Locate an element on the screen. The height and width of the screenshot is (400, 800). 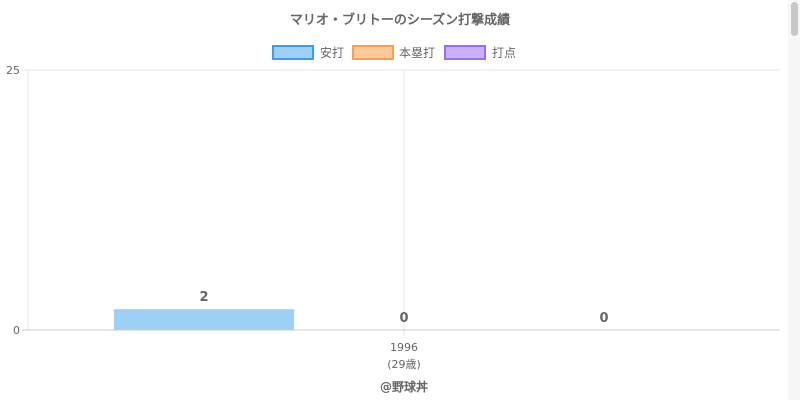
page-scrollbar is located at coordinates (794, 200).